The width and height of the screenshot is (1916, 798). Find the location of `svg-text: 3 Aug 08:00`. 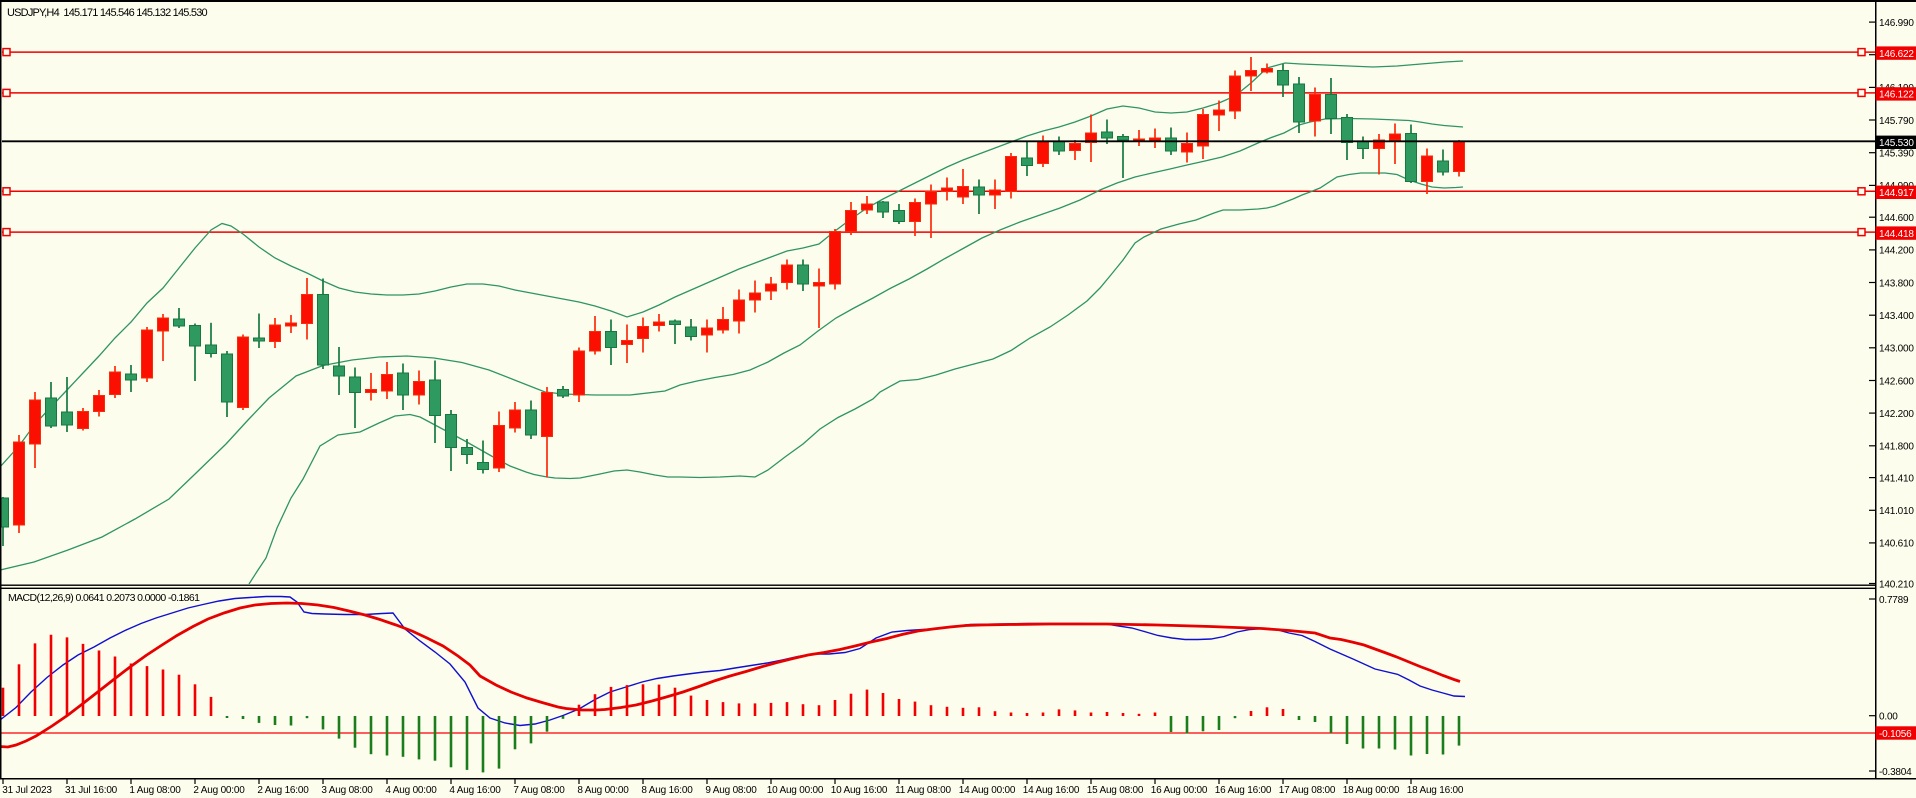

svg-text: 3 Aug 08:00 is located at coordinates (347, 790).